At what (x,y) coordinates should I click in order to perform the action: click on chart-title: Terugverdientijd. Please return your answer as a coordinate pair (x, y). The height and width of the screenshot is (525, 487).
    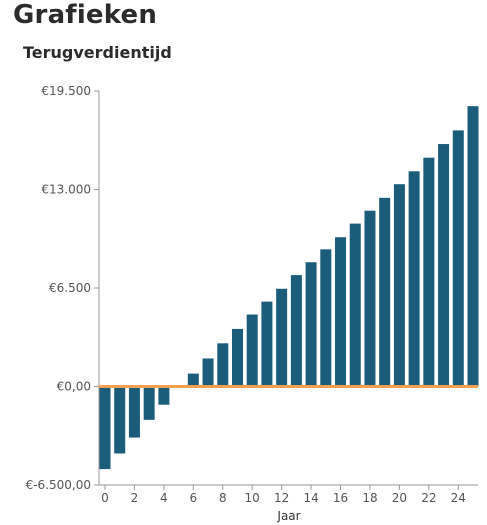
    Looking at the image, I should click on (97, 52).